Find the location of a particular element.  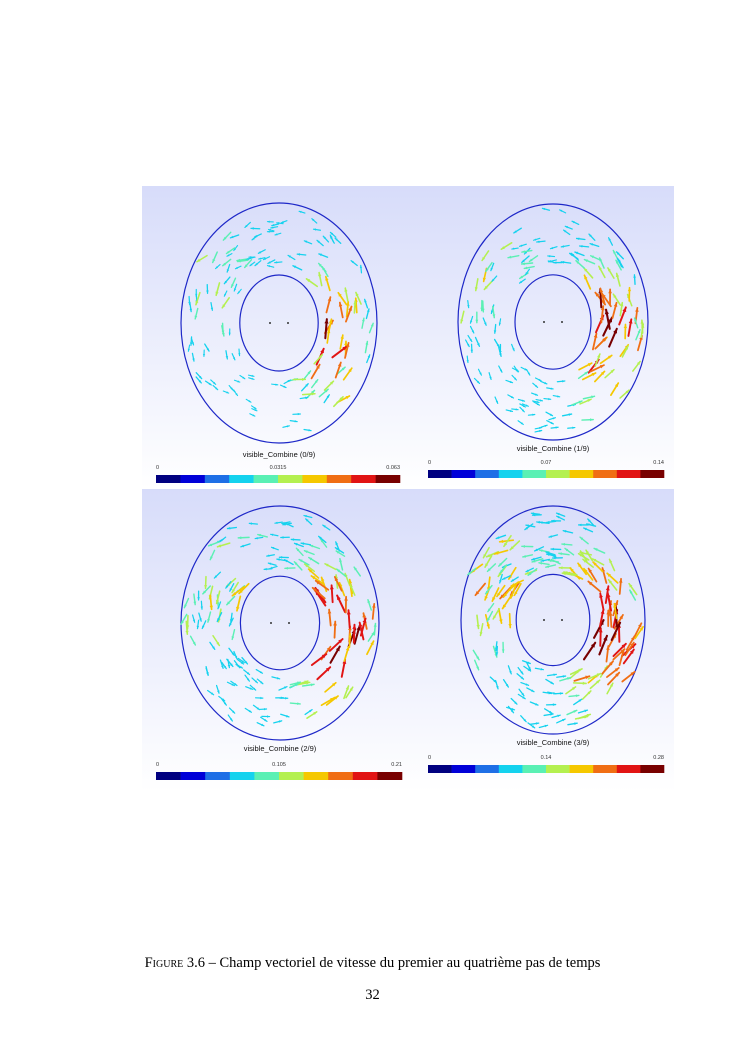

inner-boundary is located at coordinates (553, 322).